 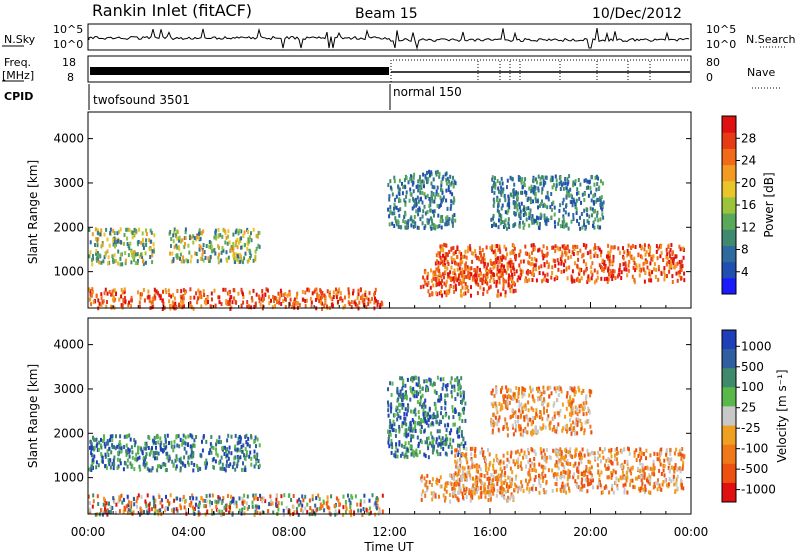 What do you see at coordinates (70, 77) in the screenshot?
I see `freq-left-tick-bottom: 8` at bounding box center [70, 77].